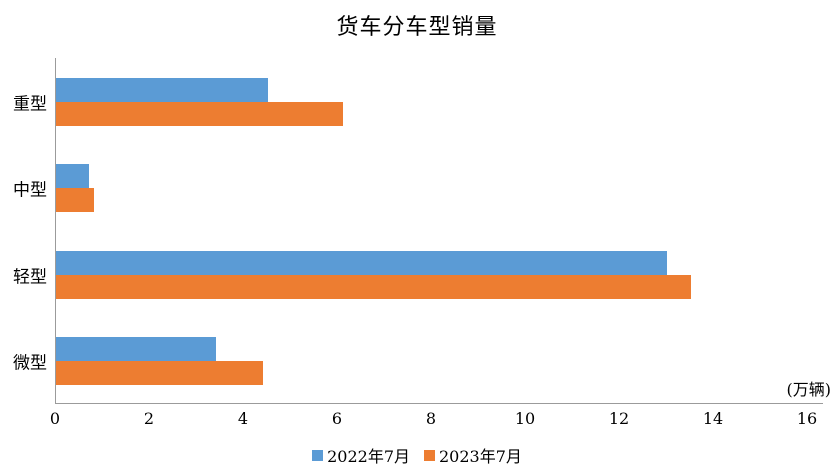 This screenshot has width=834, height=470. I want to click on category-label: 中型, so click(30, 190).